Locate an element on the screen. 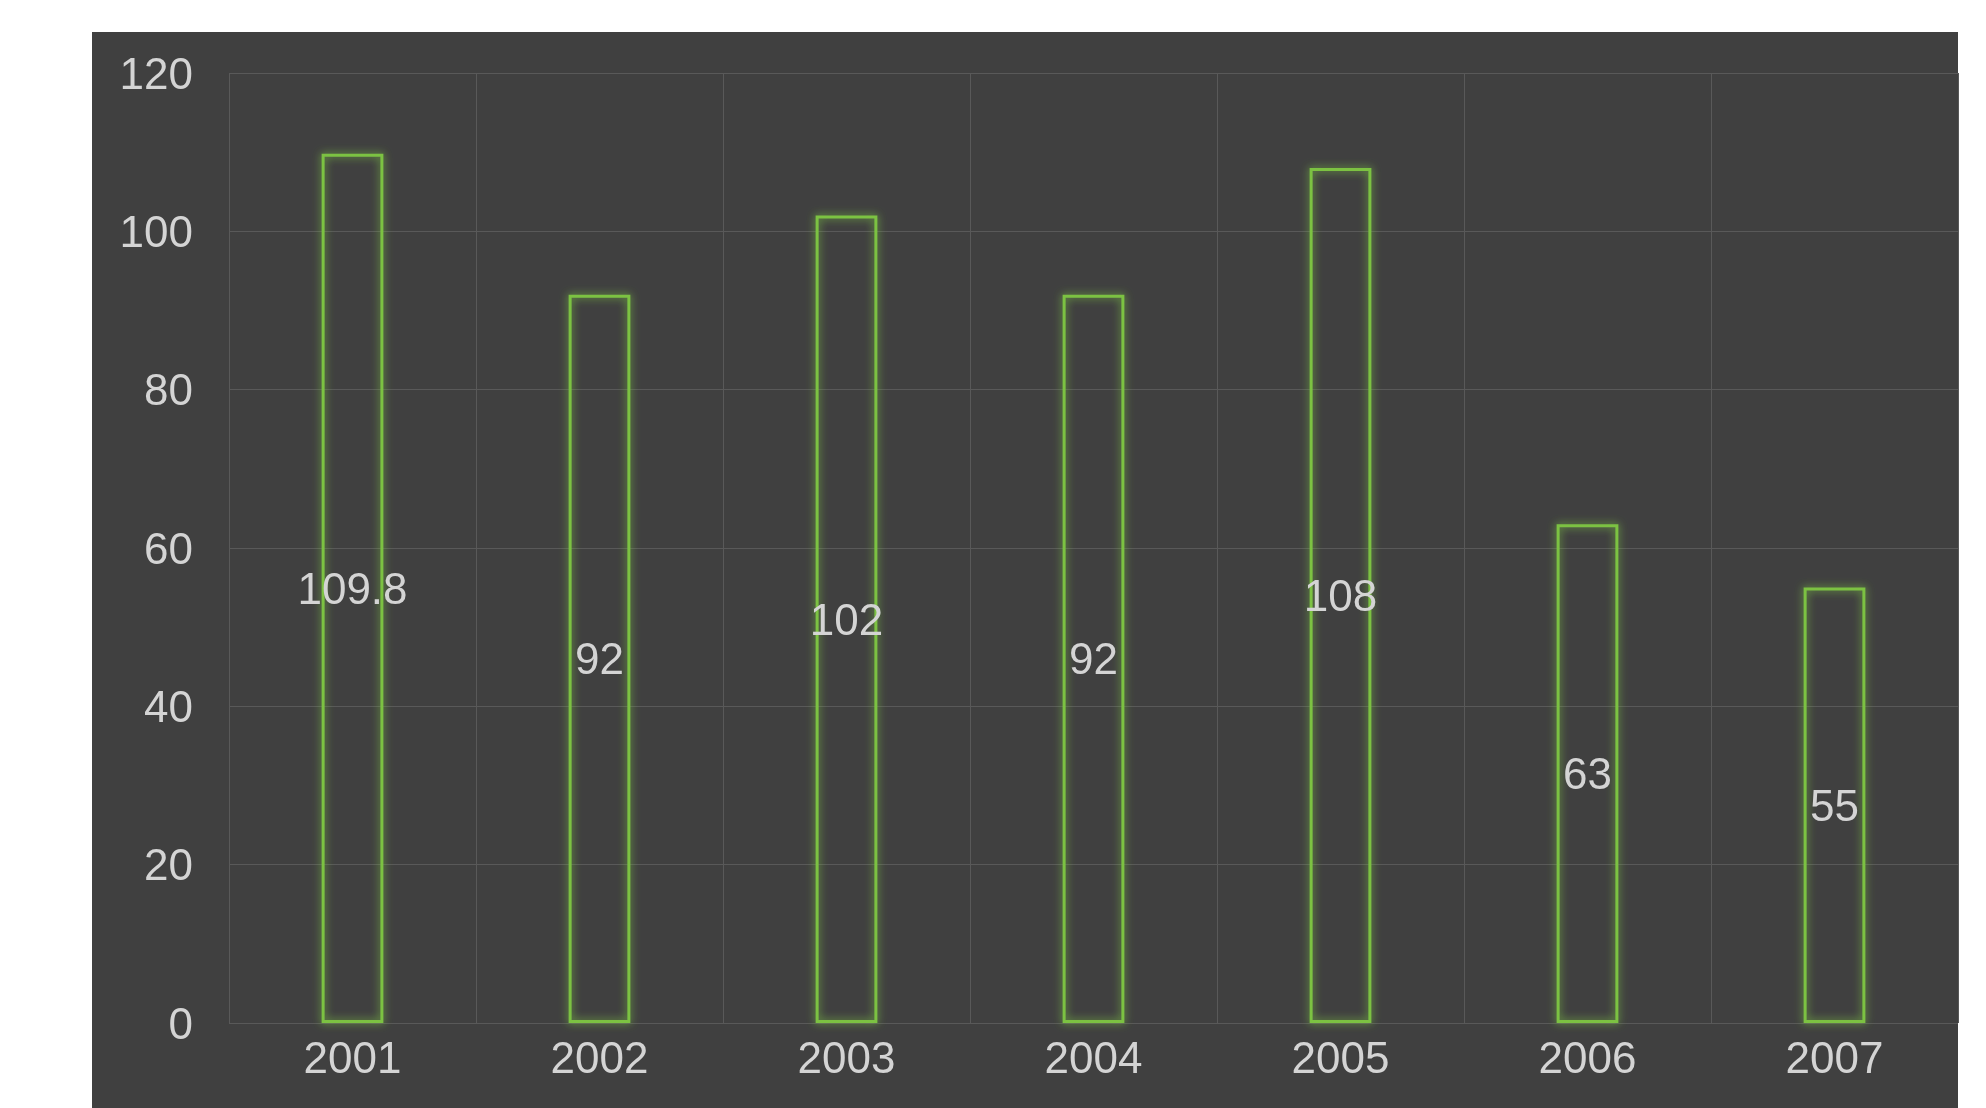 Image resolution: width=1986 pixels, height=1108 pixels. x-tick-label: 2005 is located at coordinates (1340, 1057).